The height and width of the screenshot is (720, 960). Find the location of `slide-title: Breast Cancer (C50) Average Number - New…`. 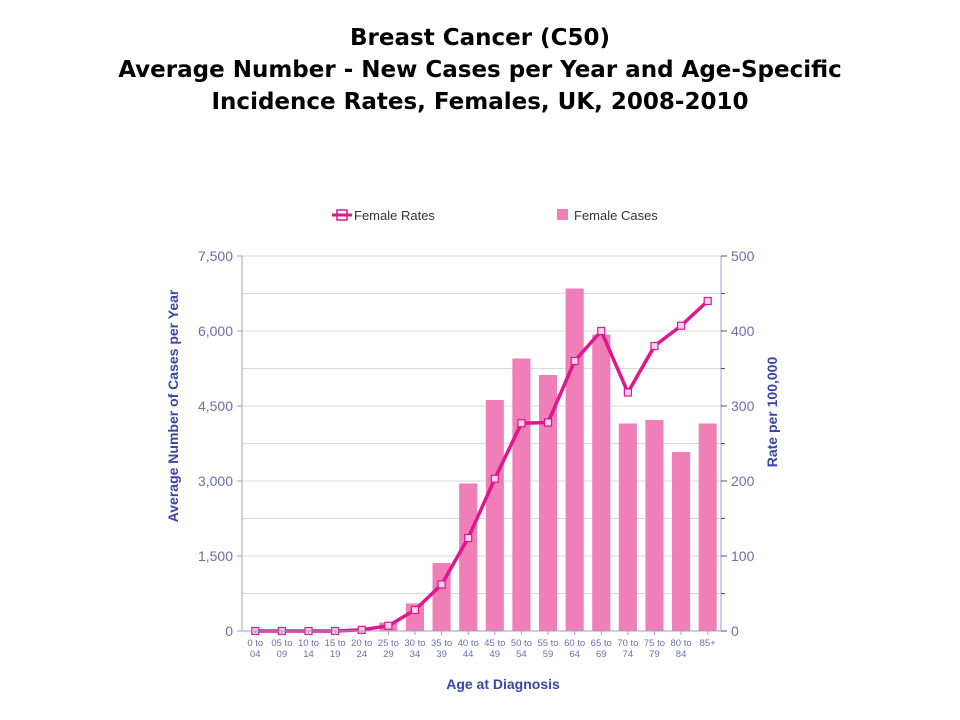

slide-title: Breast Cancer (C50) Average Number - New… is located at coordinates (480, 70).